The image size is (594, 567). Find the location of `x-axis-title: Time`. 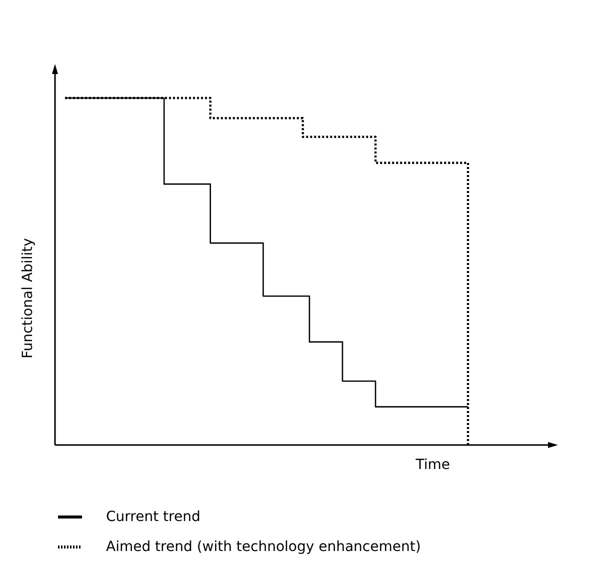

x-axis-title: Time is located at coordinates (432, 465).